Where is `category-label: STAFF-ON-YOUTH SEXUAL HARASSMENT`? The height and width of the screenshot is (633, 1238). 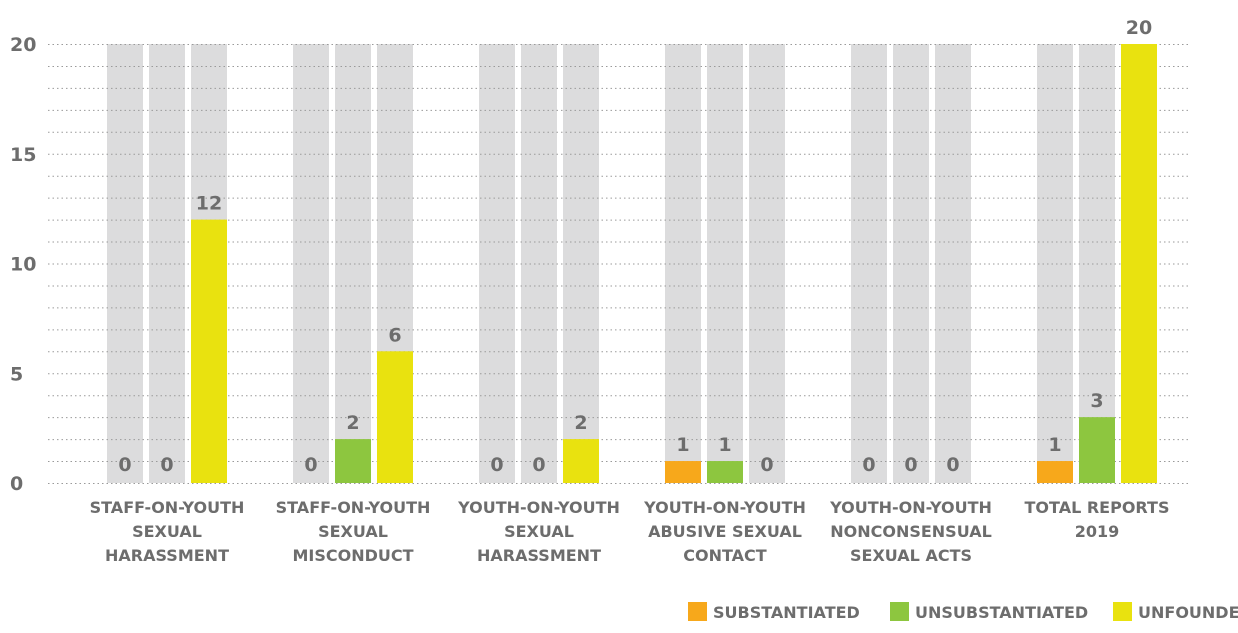 category-label: STAFF-ON-YOUTH SEXUAL HARASSMENT is located at coordinates (167, 531).